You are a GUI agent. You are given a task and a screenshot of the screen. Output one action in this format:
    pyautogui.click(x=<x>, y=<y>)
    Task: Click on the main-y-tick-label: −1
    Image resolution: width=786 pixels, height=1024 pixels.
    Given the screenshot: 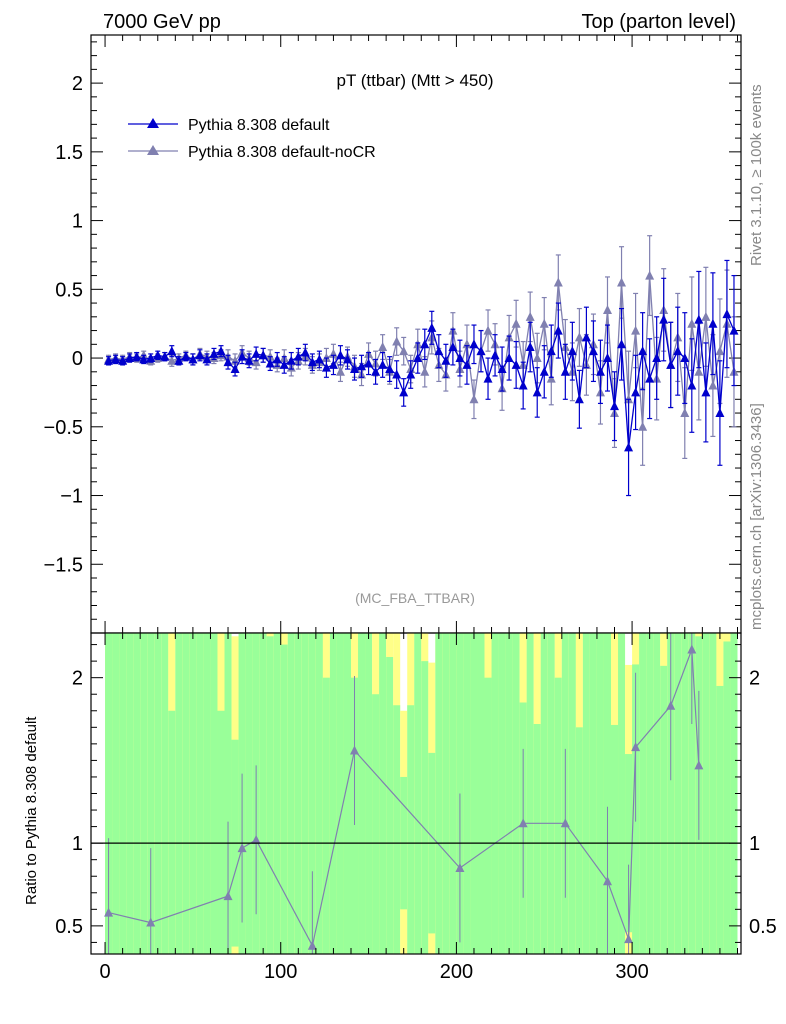 What is the action you would take?
    pyautogui.click(x=71, y=497)
    